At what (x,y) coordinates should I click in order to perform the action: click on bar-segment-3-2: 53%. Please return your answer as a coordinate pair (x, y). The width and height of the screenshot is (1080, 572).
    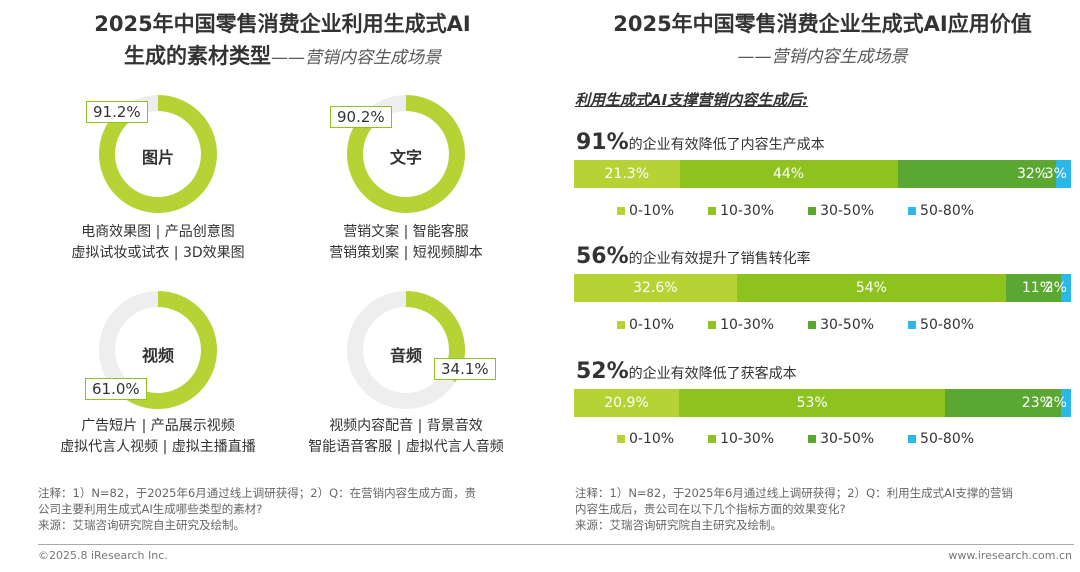
    Looking at the image, I should click on (812, 403).